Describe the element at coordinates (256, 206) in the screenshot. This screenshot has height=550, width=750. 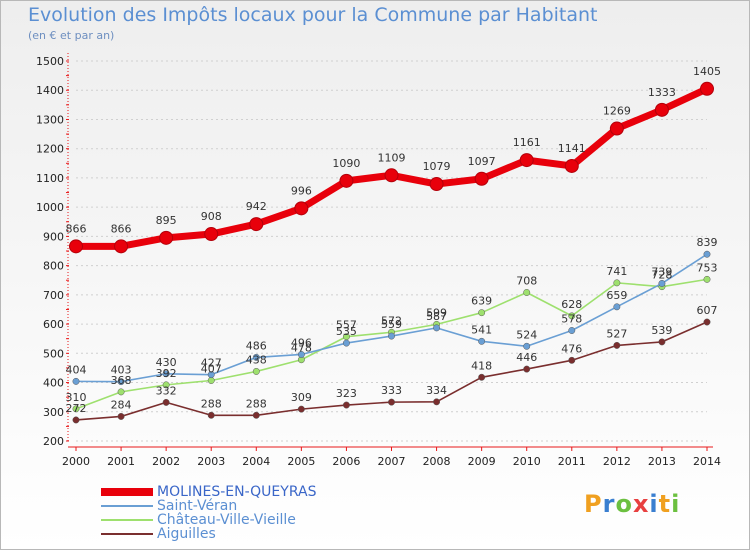
I see `data-label: 942` at that location.